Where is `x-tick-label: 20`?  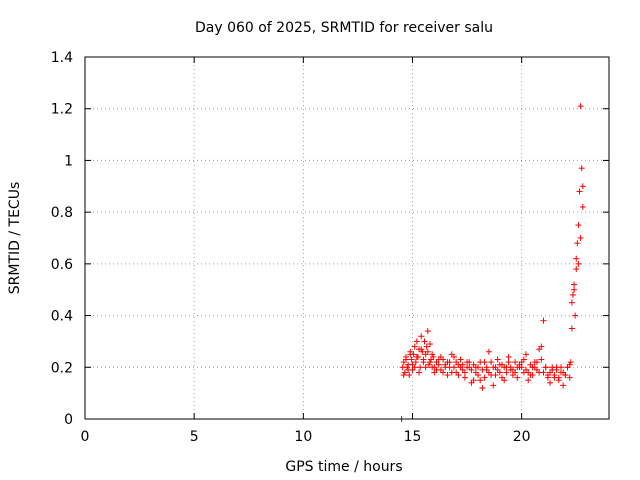 x-tick-label: 20 is located at coordinates (522, 437).